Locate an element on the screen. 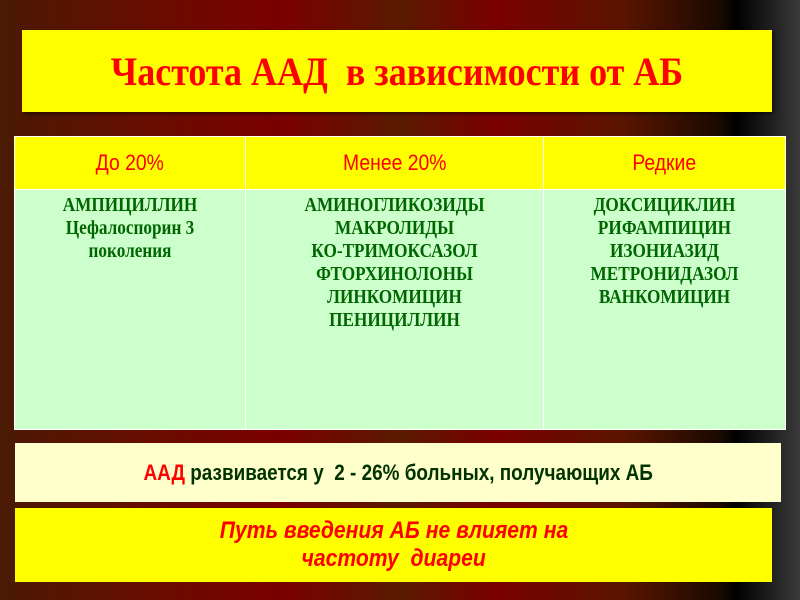  drug-item: поколения is located at coordinates (130, 251).